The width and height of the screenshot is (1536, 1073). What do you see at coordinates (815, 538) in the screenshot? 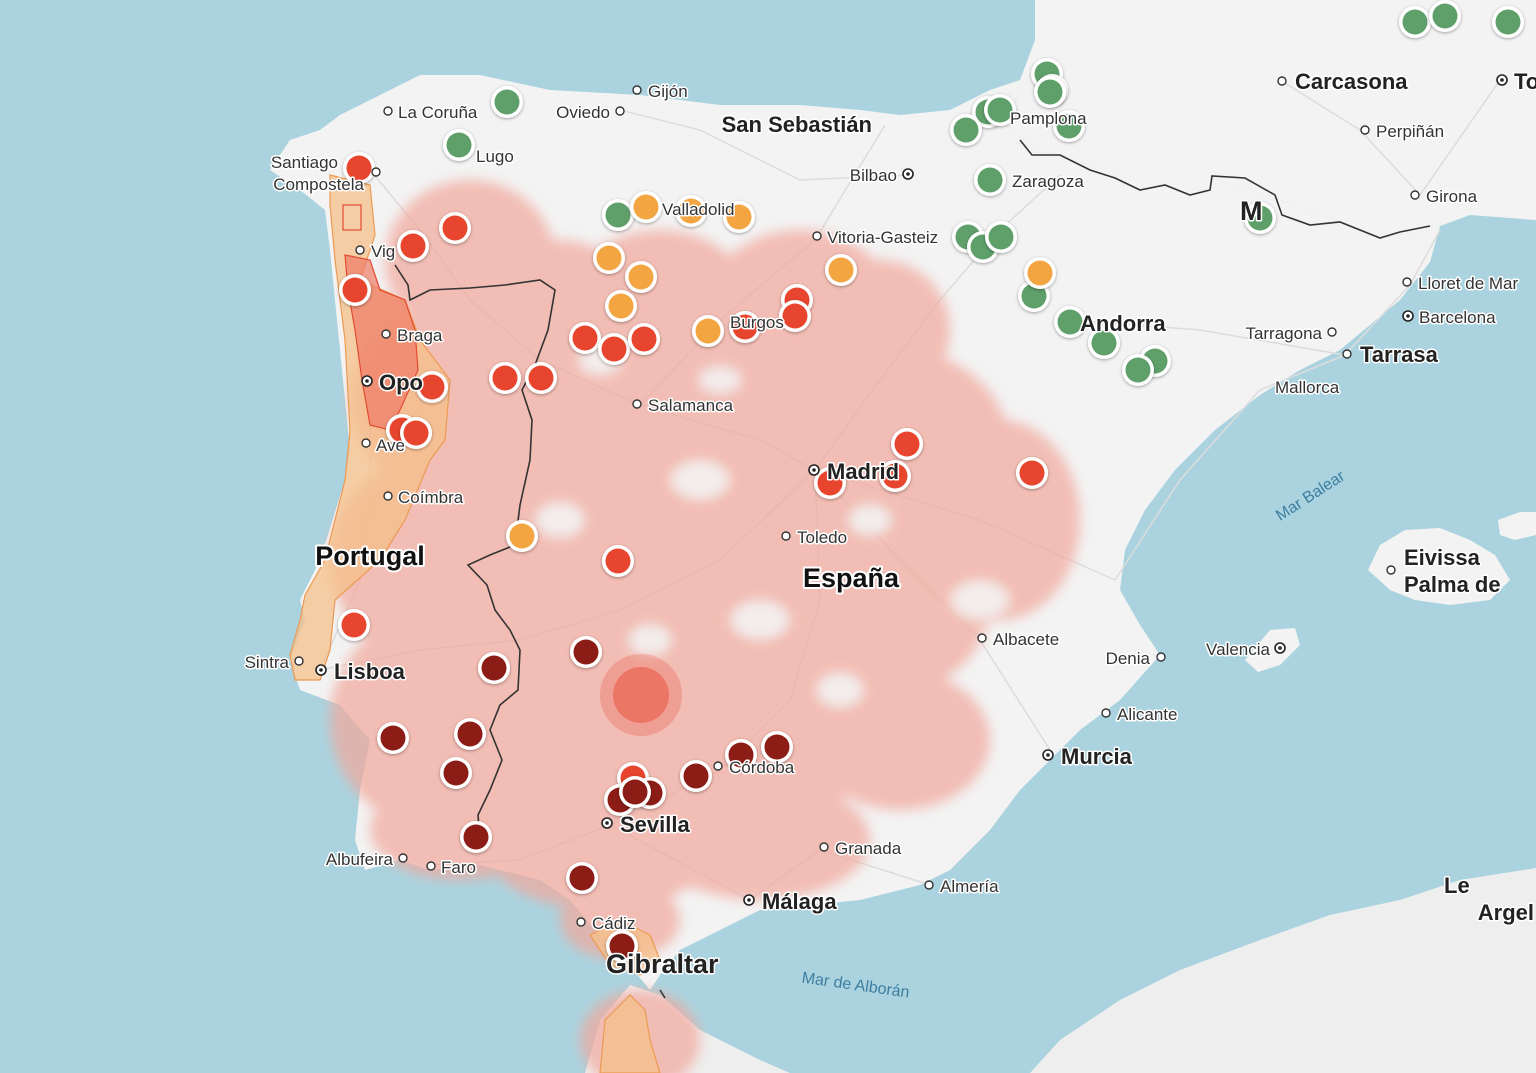
I see `city-toledo: Toledo` at bounding box center [815, 538].